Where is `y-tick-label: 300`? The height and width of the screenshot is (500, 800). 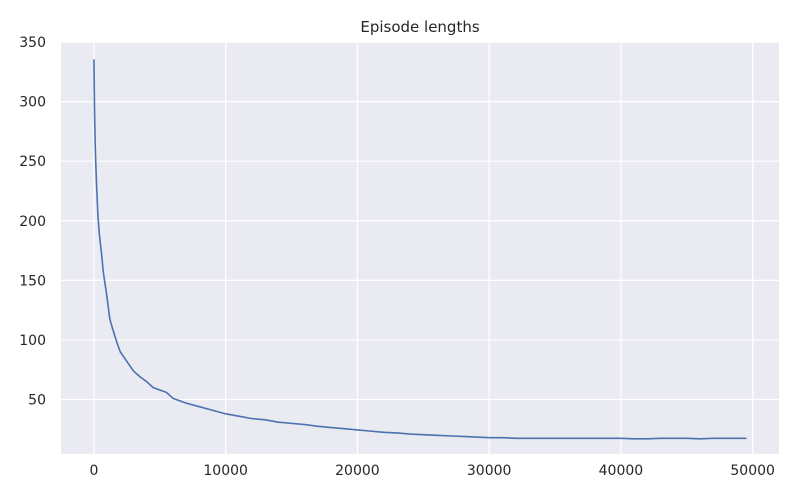 y-tick-label: 300 is located at coordinates (32, 103).